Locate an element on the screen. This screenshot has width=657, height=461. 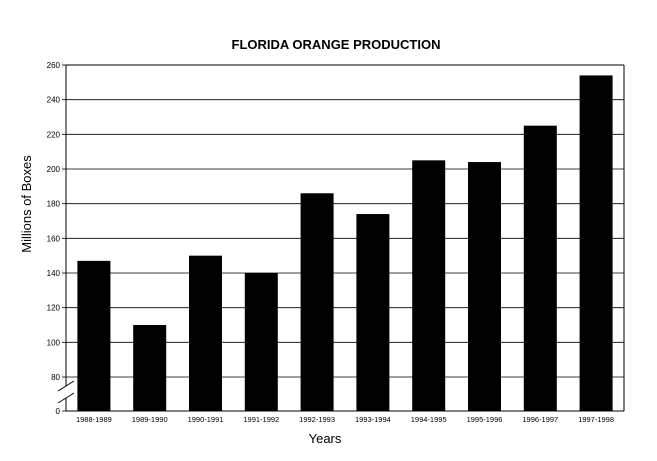
x-tick-label: 1991-1992 is located at coordinates (261, 419).